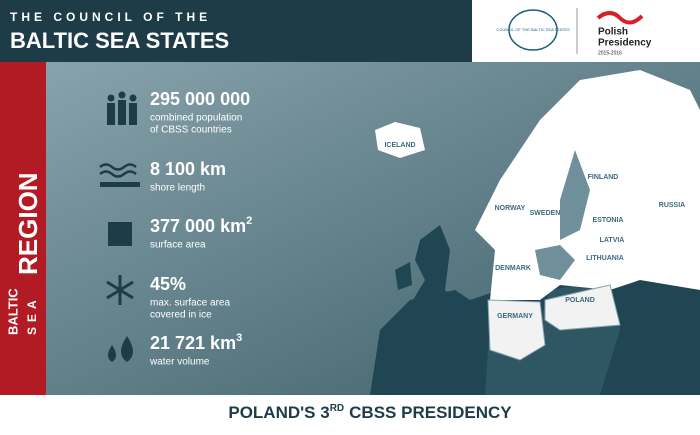  What do you see at coordinates (196, 118) in the screenshot?
I see `stat-label: combined population` at bounding box center [196, 118].